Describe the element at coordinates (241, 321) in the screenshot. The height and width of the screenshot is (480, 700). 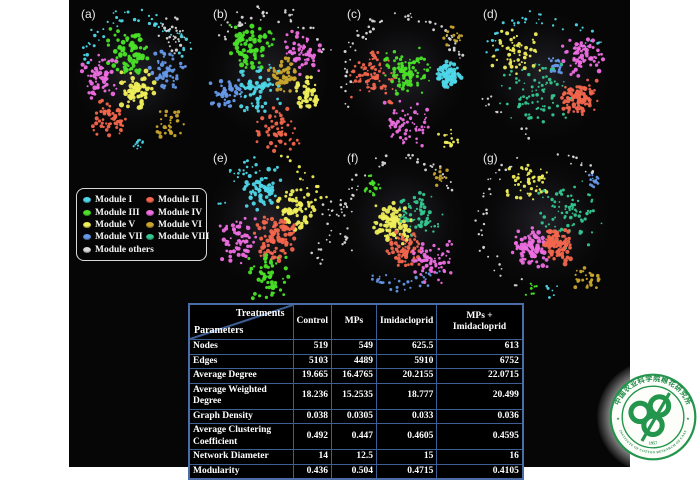
I see `table-corner-cell: Treatments Parameters` at that location.